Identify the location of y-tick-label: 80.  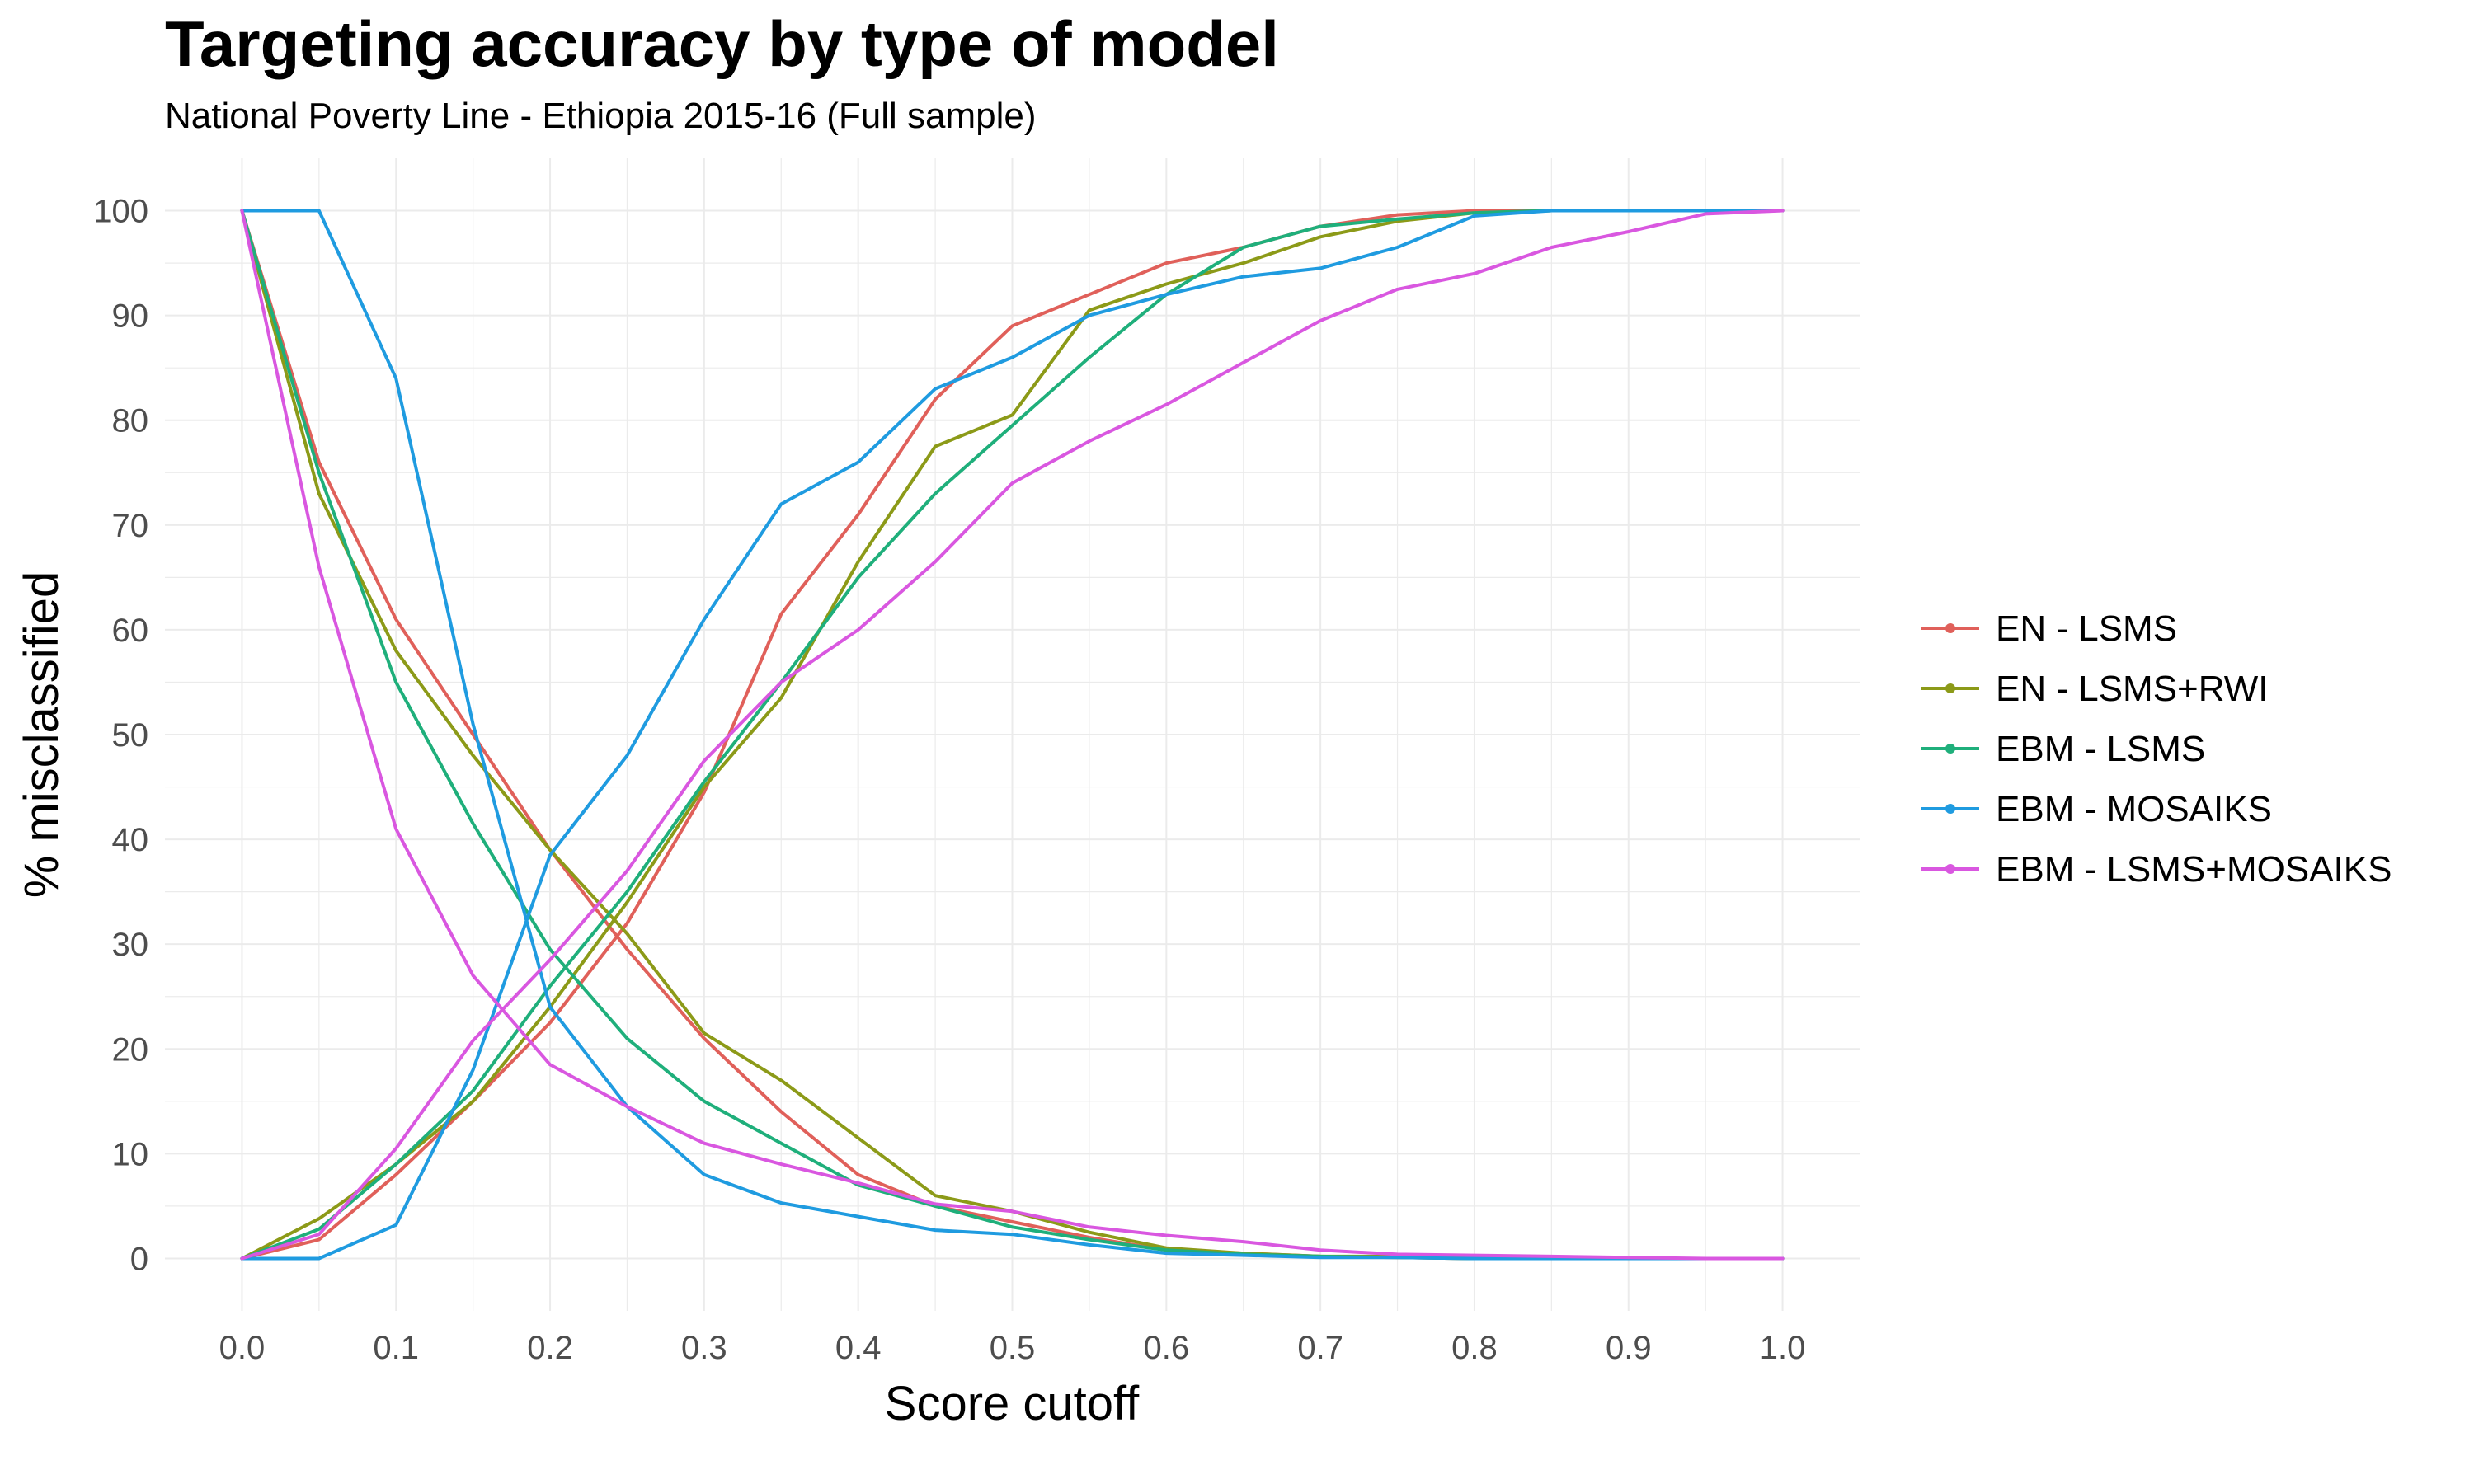
(130, 421).